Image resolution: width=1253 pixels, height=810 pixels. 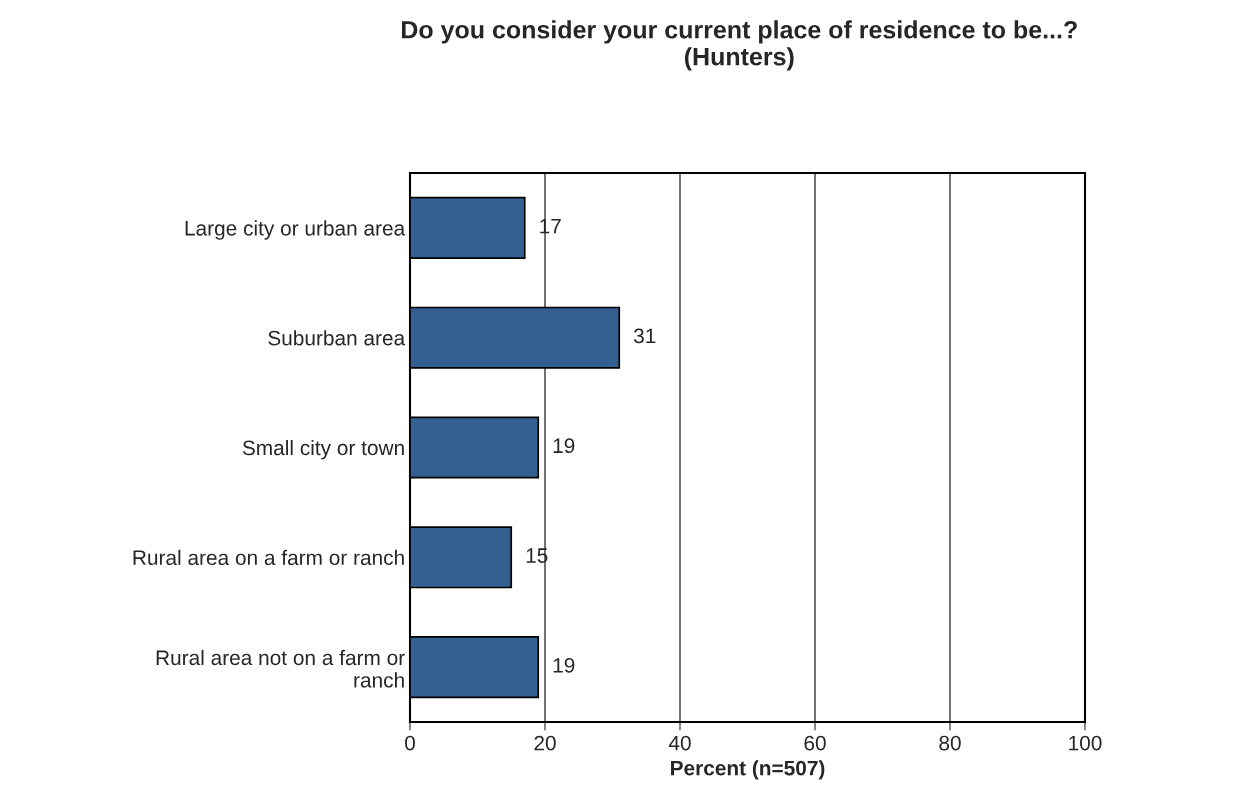 What do you see at coordinates (323, 449) in the screenshot?
I see `y-tick-label: Small city or town` at bounding box center [323, 449].